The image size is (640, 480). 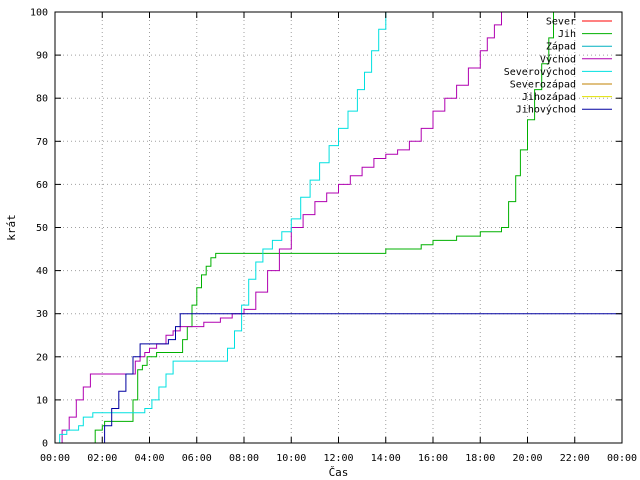 I want to click on x-tick-label: 22:00, so click(x=575, y=458).